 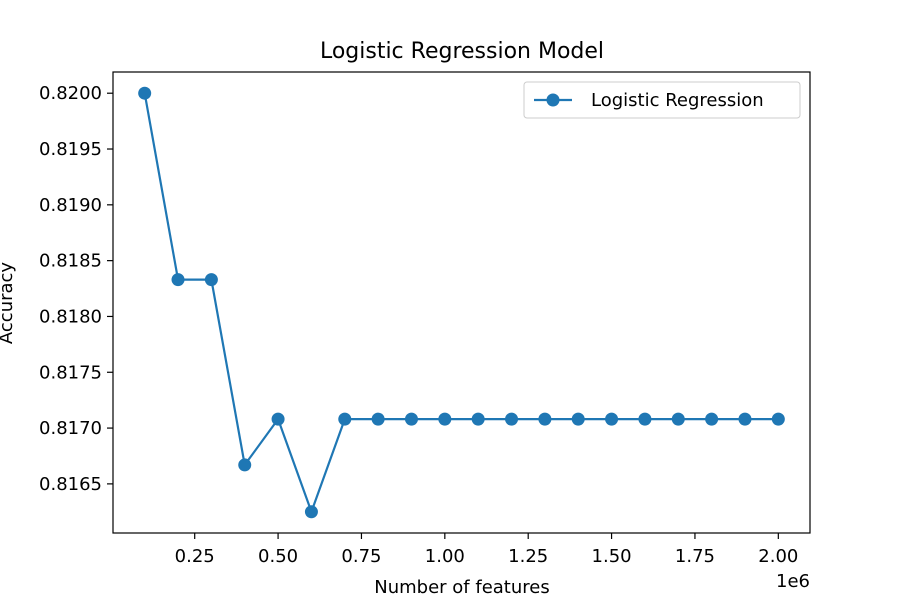 What do you see at coordinates (553, 100) in the screenshot?
I see `legend-marker-swatch` at bounding box center [553, 100].